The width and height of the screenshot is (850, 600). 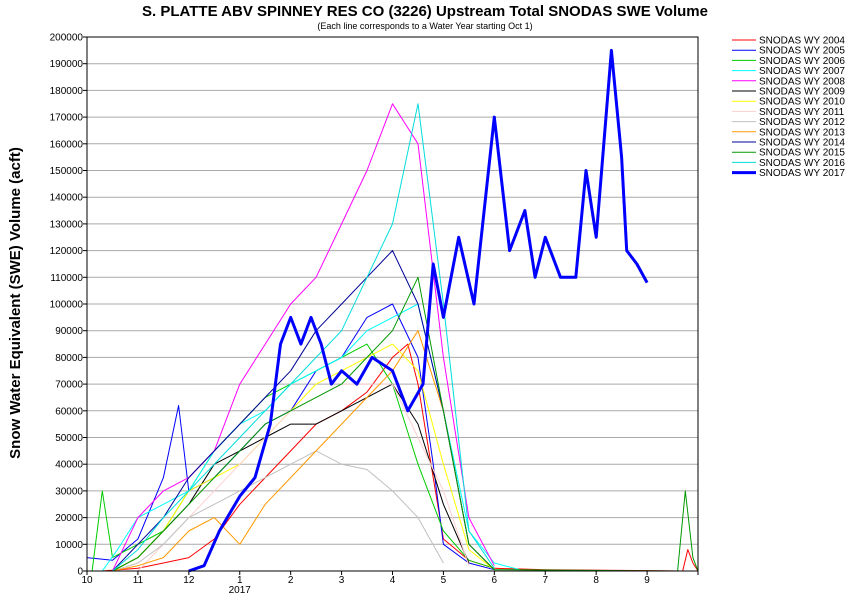 I want to click on legend-label: SNODAS WY 2015, so click(x=802, y=153).